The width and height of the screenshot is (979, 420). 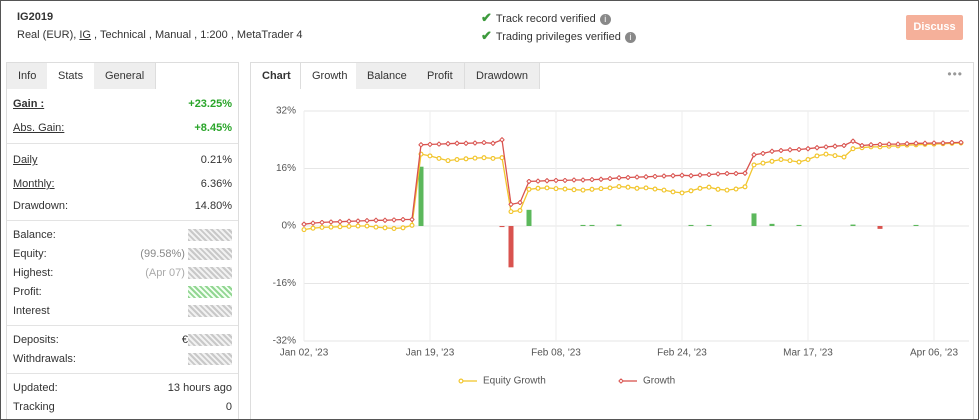 I want to click on menu: •••, so click(x=955, y=74).